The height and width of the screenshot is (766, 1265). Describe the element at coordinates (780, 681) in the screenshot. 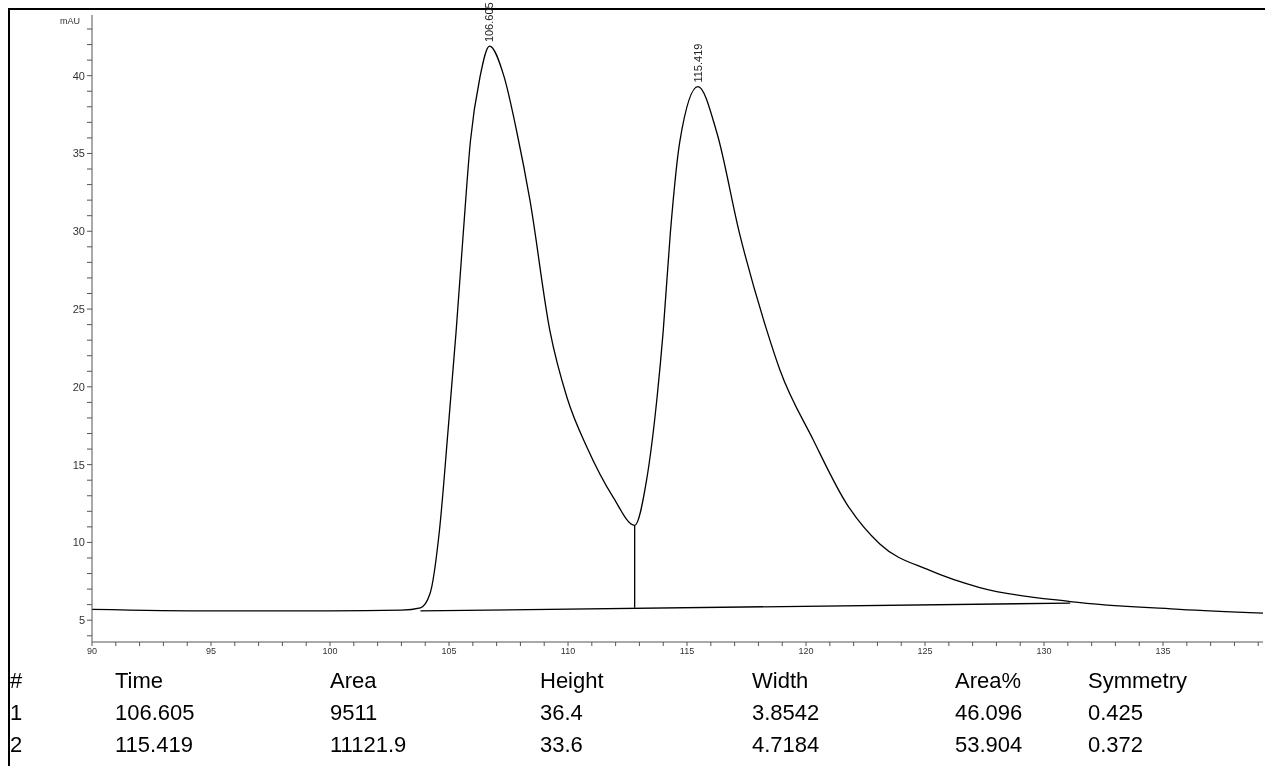

I see `text: Width` at that location.